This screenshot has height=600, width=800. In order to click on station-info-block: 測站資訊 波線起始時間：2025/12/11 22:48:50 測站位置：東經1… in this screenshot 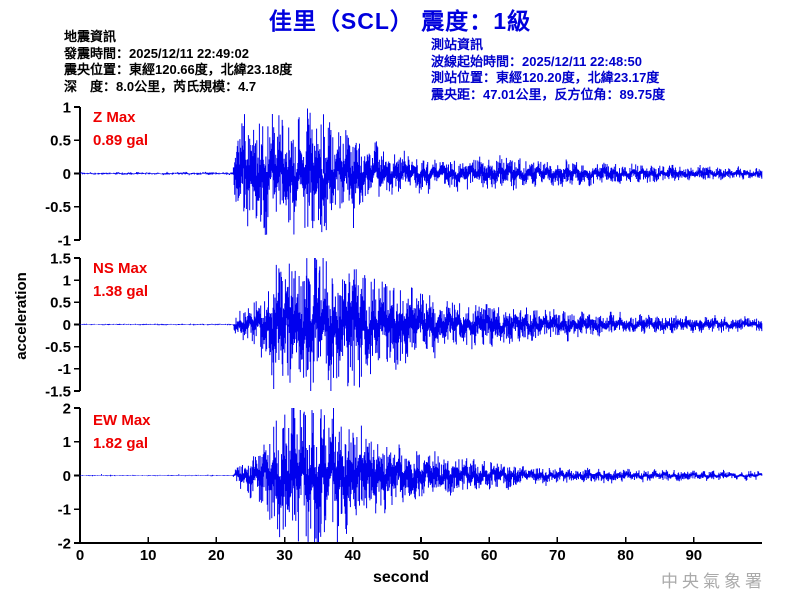, I will do `click(548, 70)`.